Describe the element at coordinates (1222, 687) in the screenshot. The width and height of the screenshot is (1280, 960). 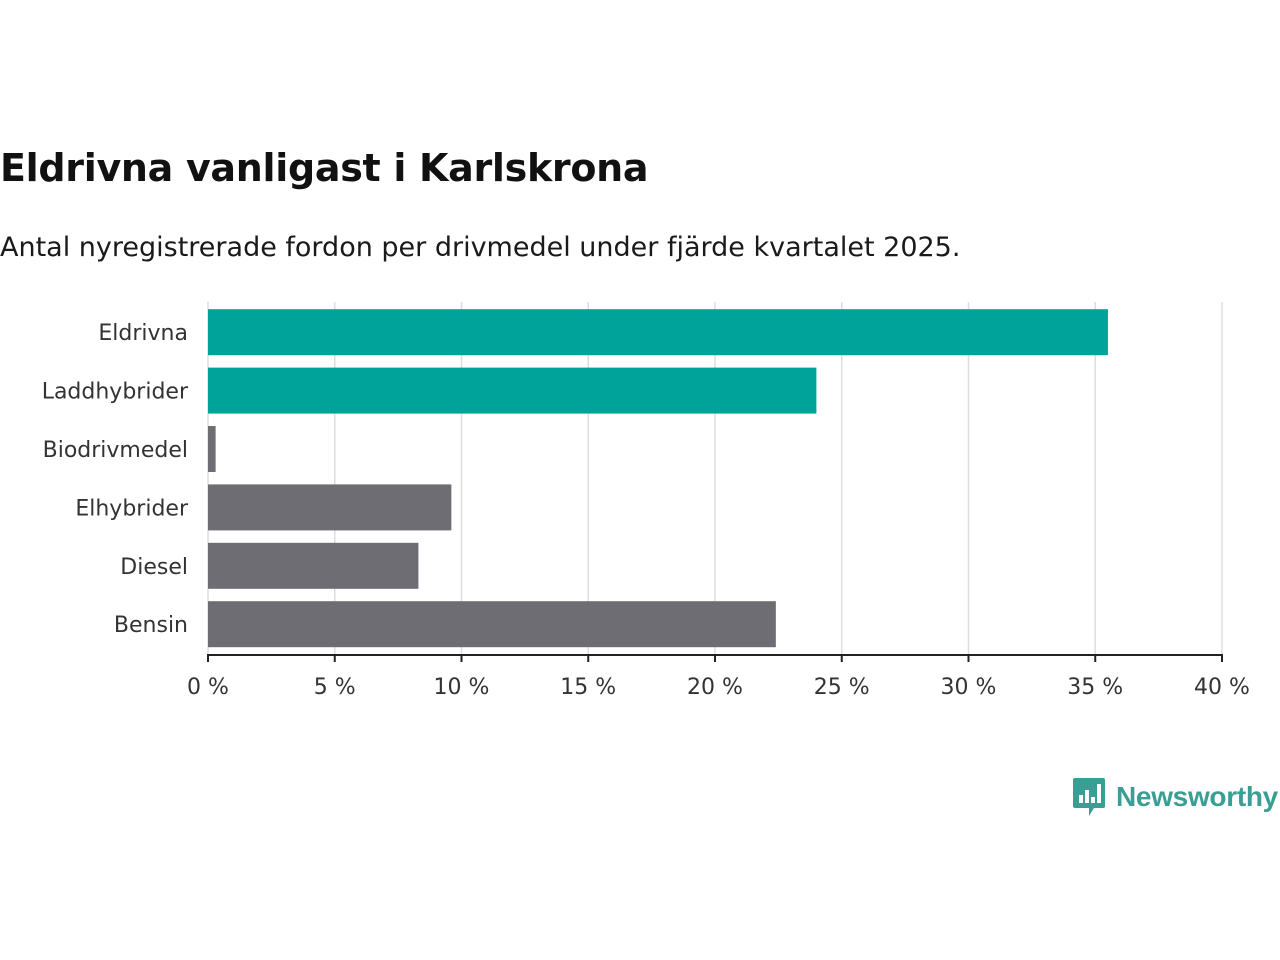
I see `x-tick-label: 40 %` at that location.